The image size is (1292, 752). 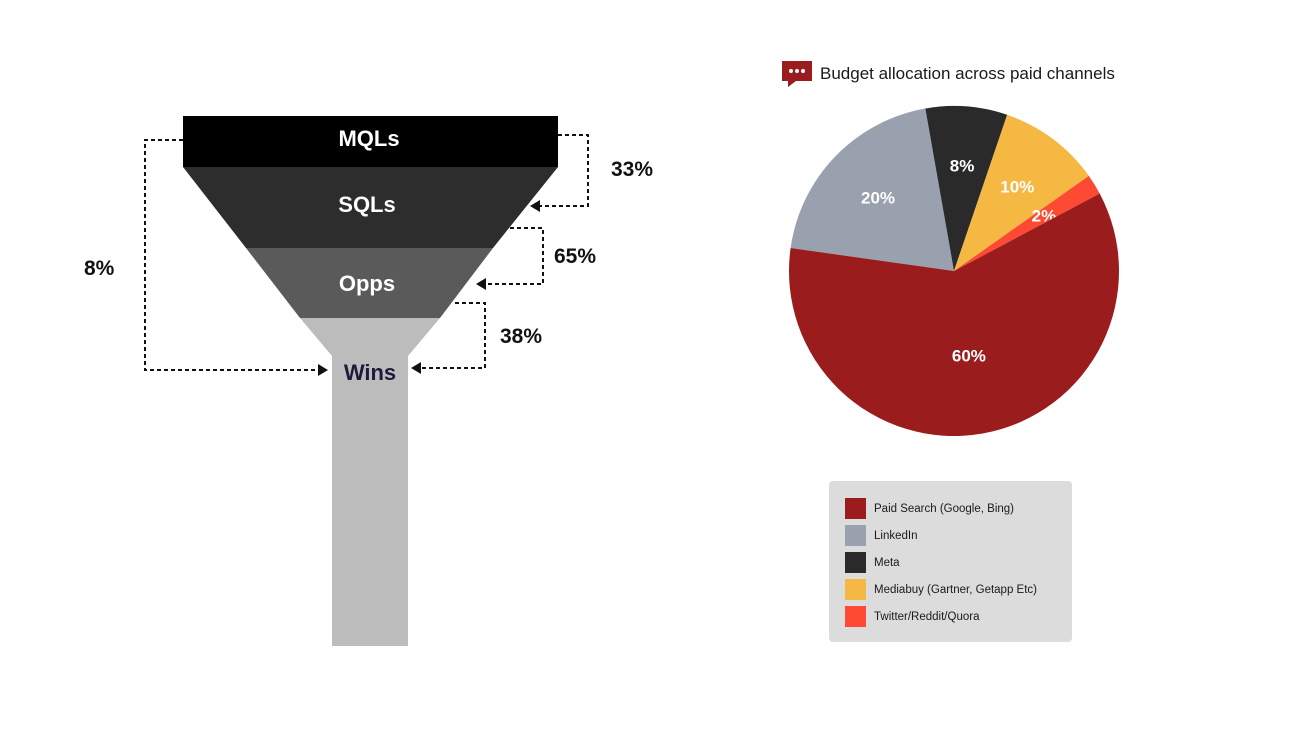 I want to click on pie-slice-mediabuy-gartner-getapp-etc, so click(x=1021, y=192).